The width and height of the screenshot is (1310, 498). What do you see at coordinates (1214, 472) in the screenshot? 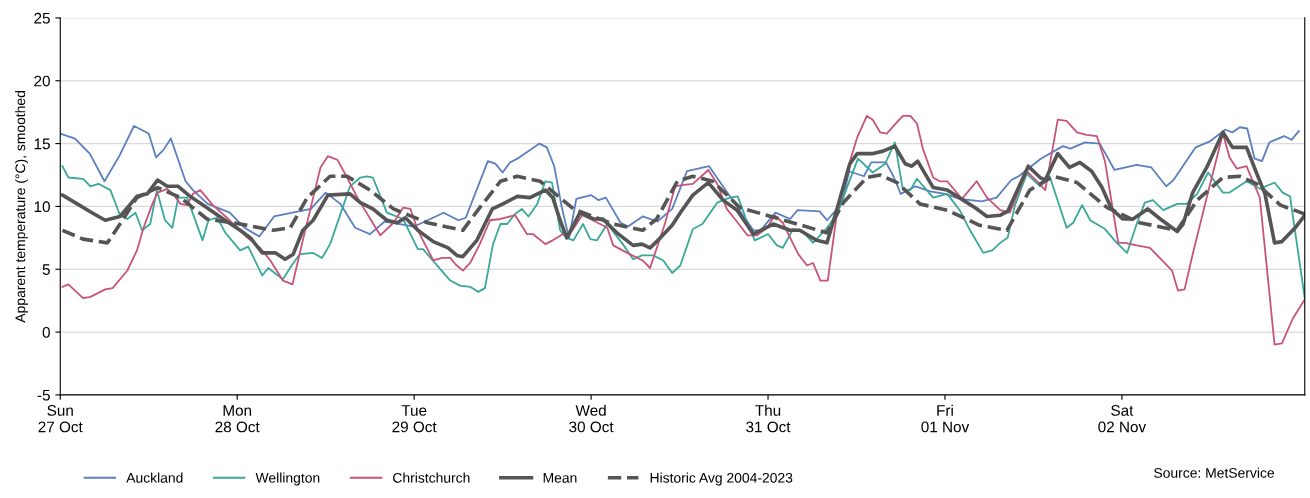
I see `source-note: Source: MetService` at bounding box center [1214, 472].